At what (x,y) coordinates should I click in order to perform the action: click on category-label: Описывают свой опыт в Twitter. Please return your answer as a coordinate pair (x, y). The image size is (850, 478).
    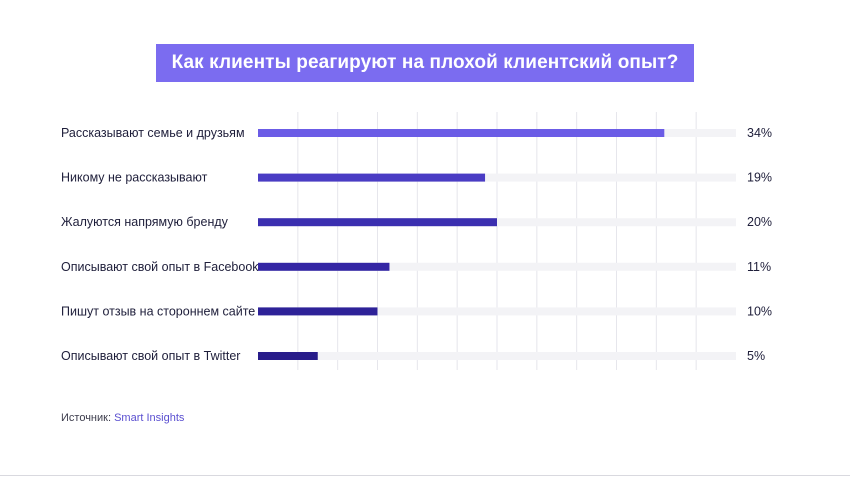
    Looking at the image, I should click on (150, 356).